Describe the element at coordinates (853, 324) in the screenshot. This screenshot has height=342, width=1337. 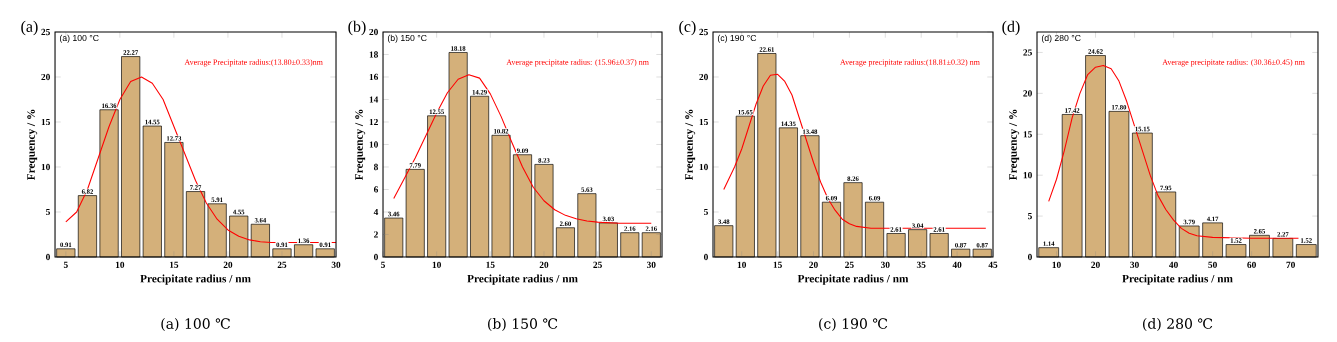
I see `text: (c) 190 ℃` at that location.